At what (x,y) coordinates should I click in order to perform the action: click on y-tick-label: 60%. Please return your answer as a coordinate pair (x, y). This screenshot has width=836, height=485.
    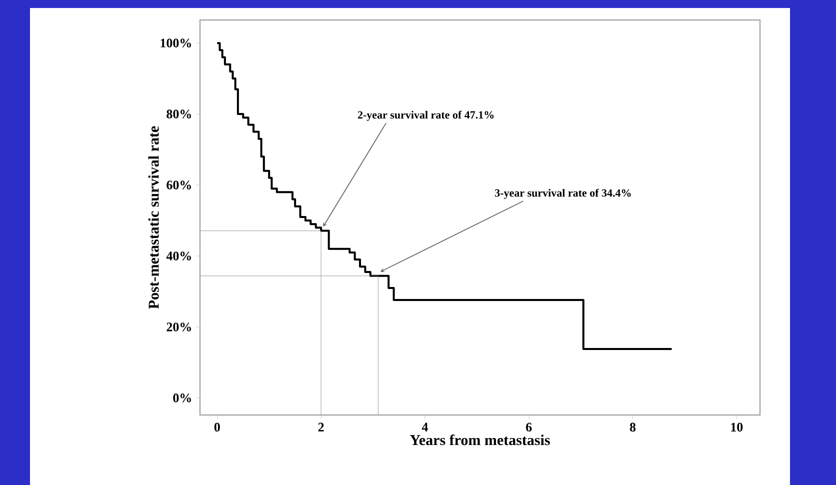
    Looking at the image, I should click on (178, 185).